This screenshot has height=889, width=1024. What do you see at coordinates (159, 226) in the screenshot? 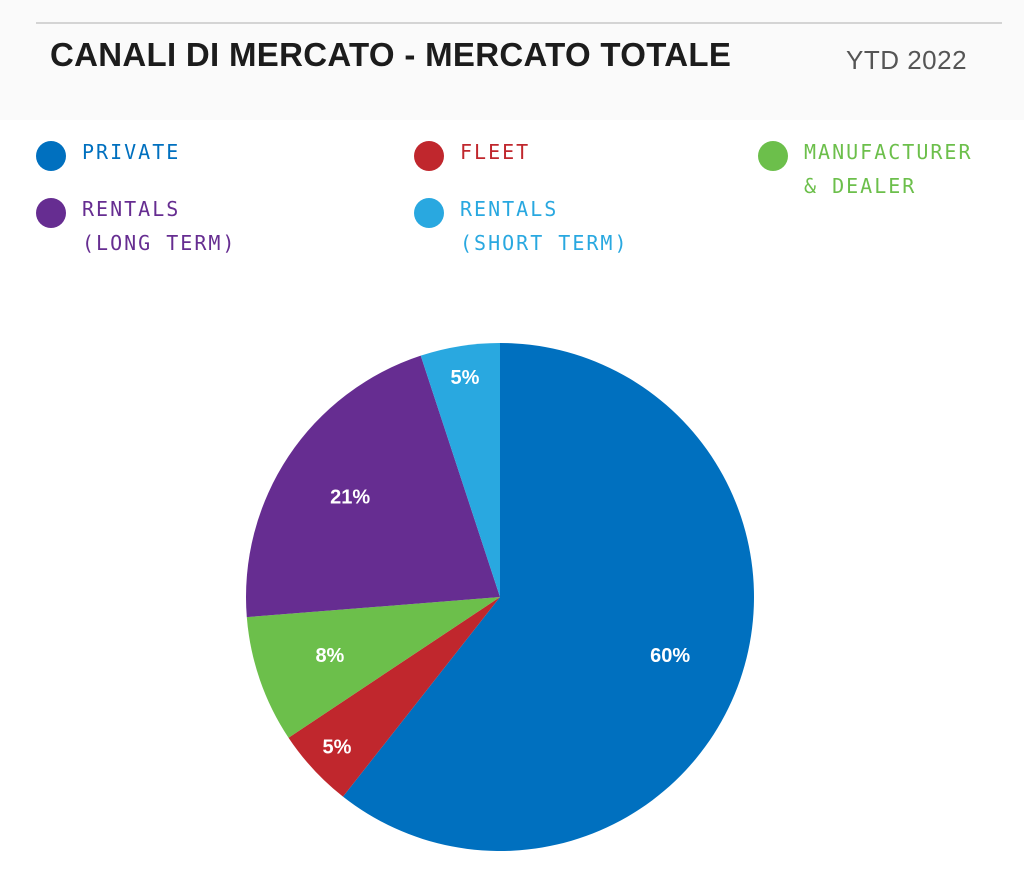
I see `legend-label-rentals-long-term: RENTALS (LONG TERM)` at bounding box center [159, 226].